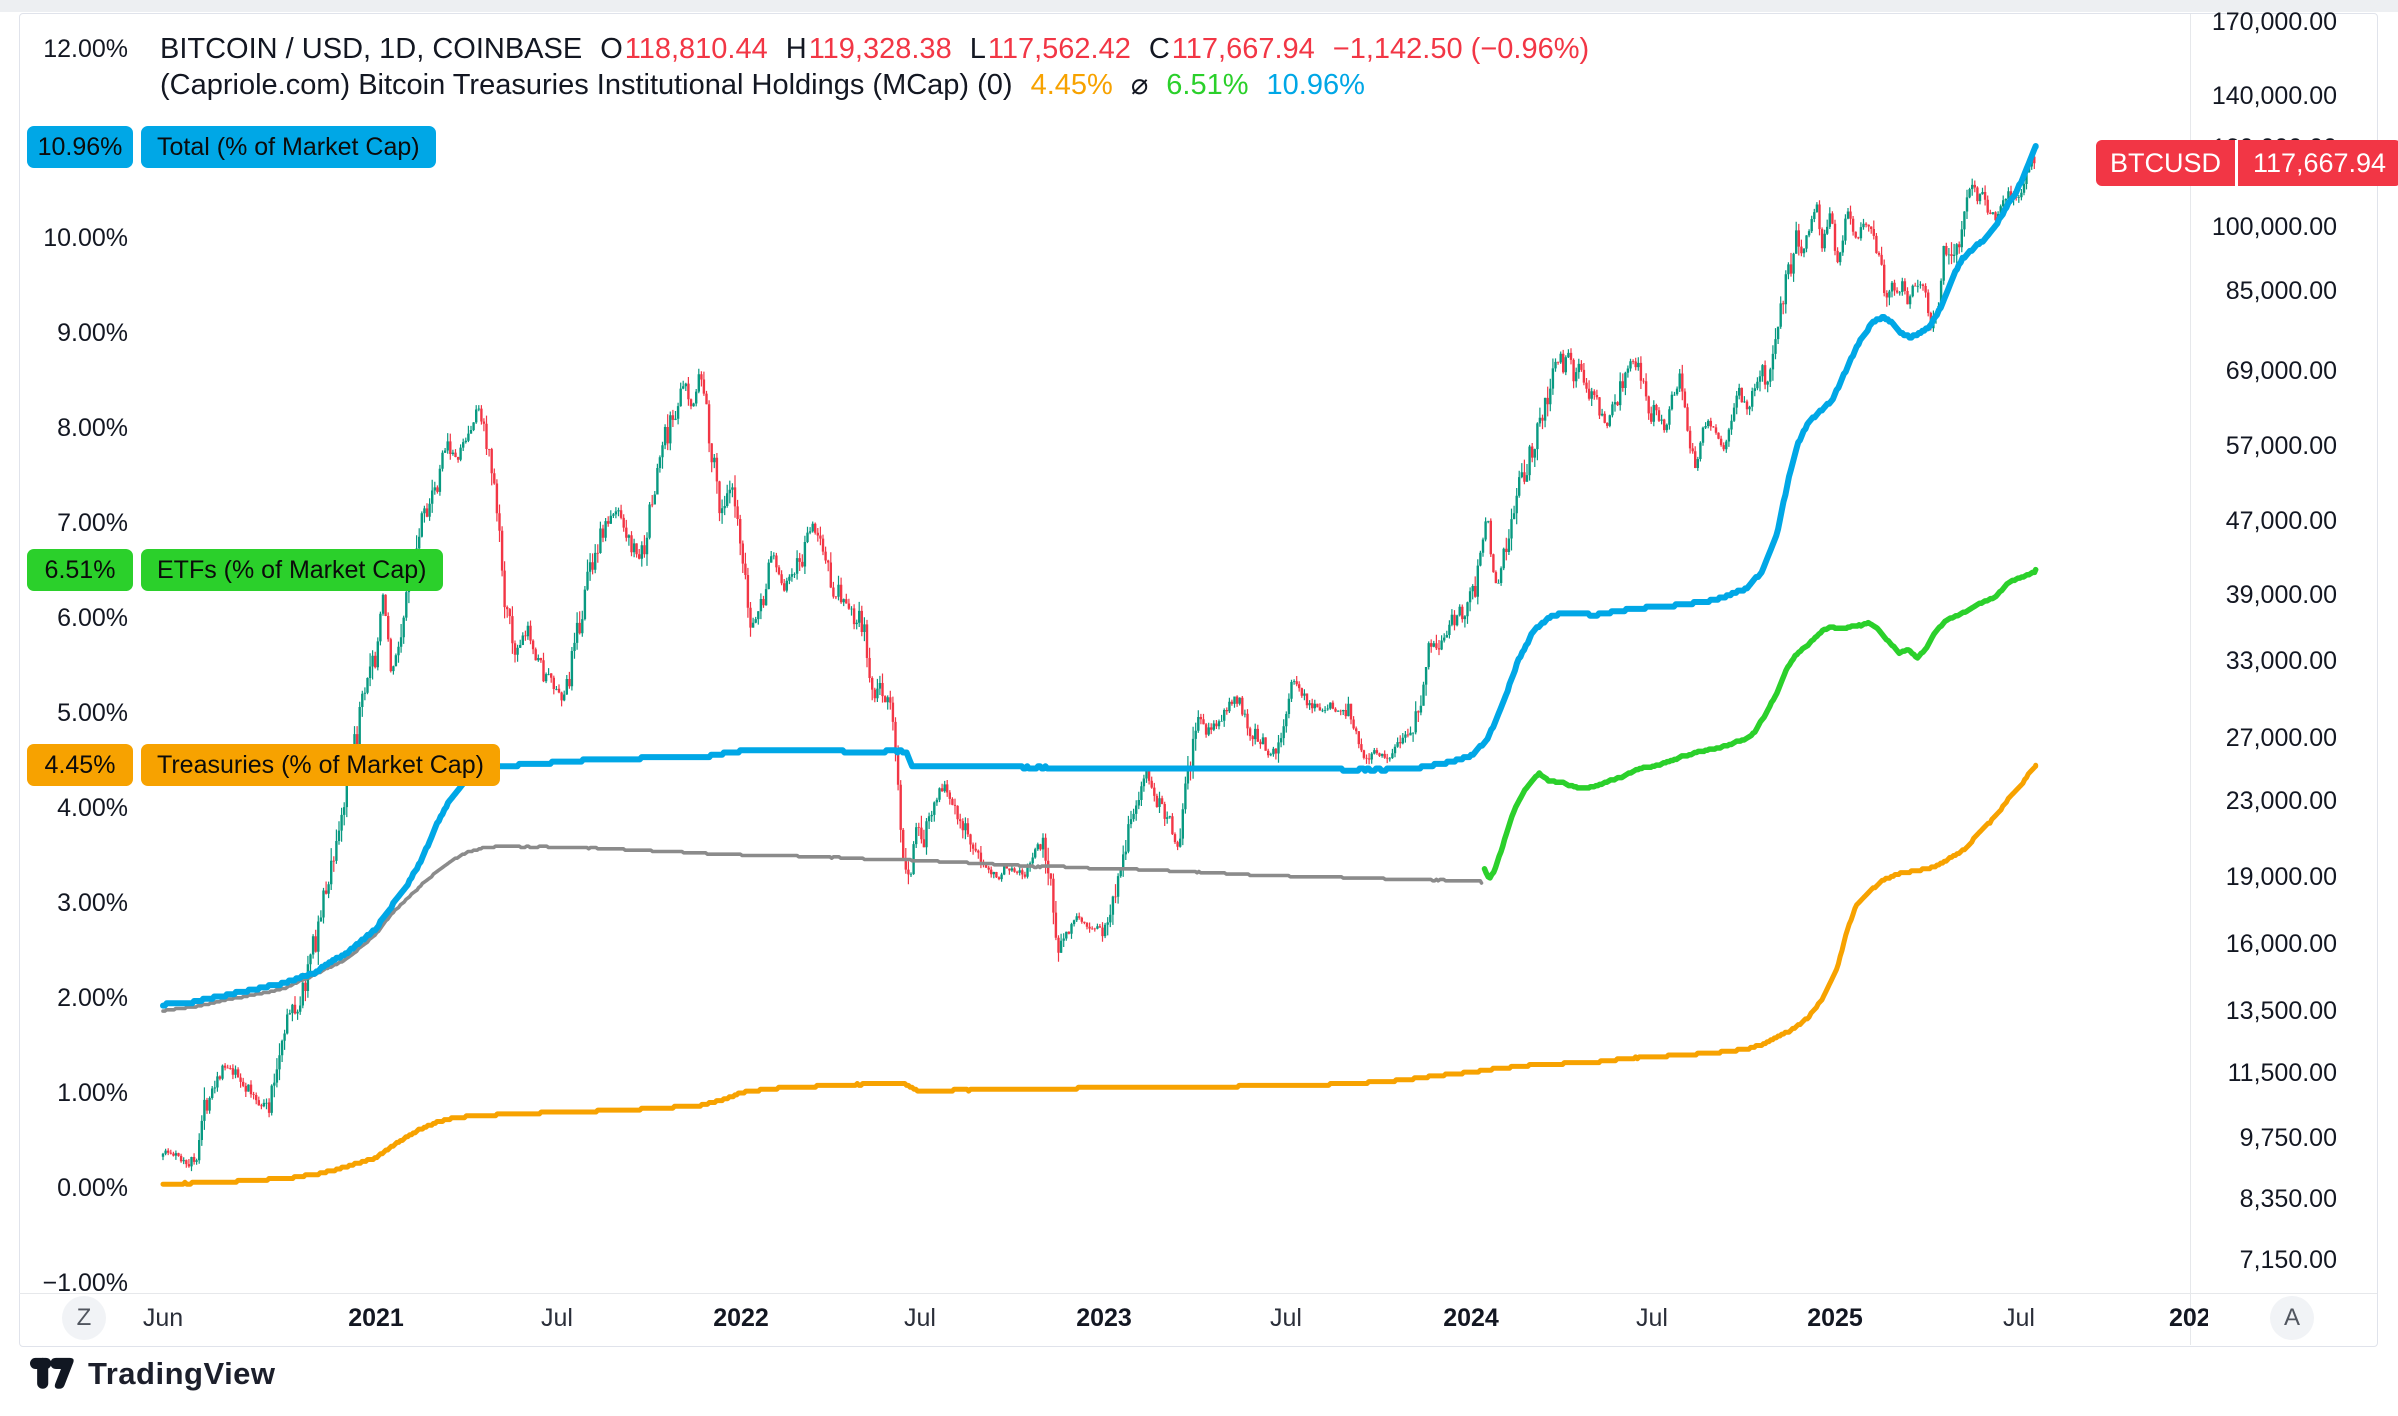 This screenshot has width=2398, height=1416. What do you see at coordinates (2281, 661) in the screenshot?
I see `price-tick: 33,000.00` at bounding box center [2281, 661].